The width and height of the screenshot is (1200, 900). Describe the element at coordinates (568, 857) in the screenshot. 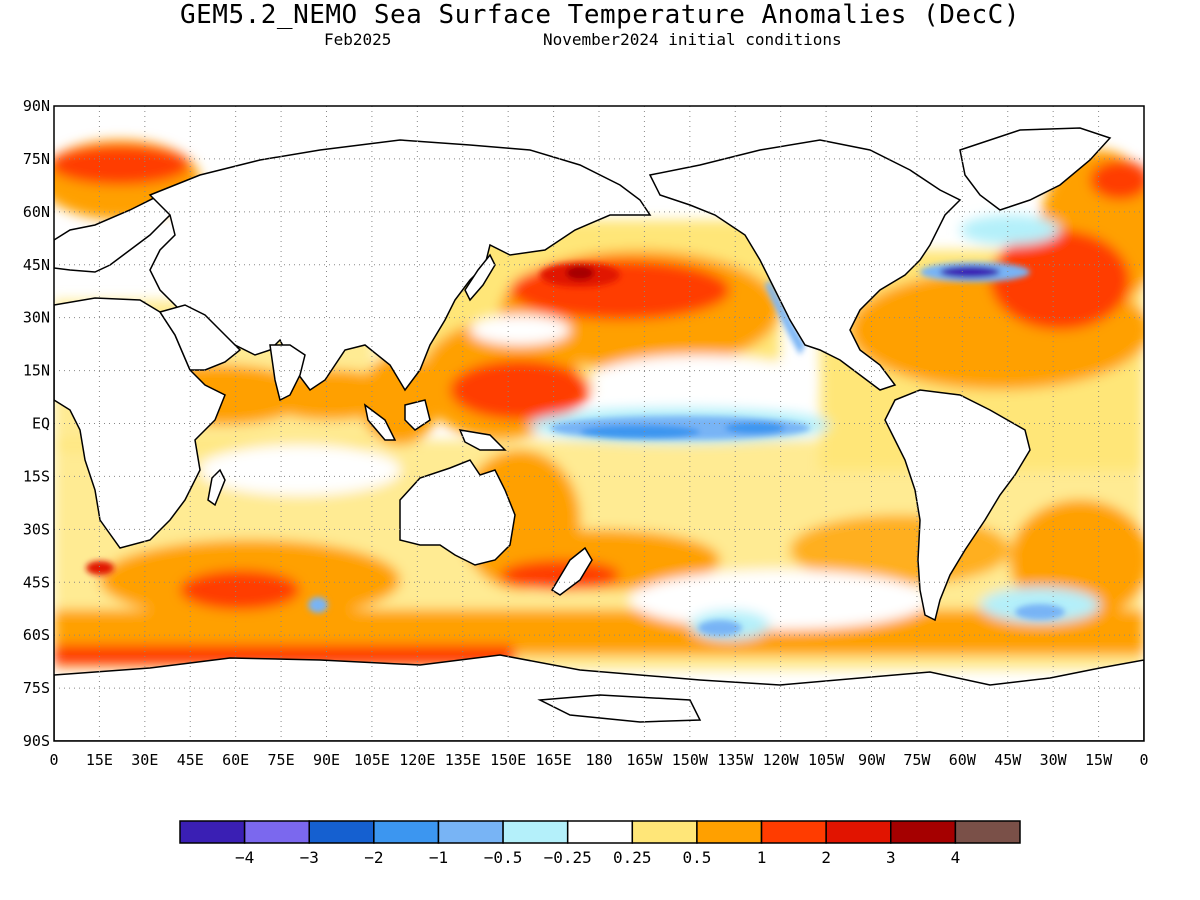

I see `colorbar-tick-label: −0.25` at that location.